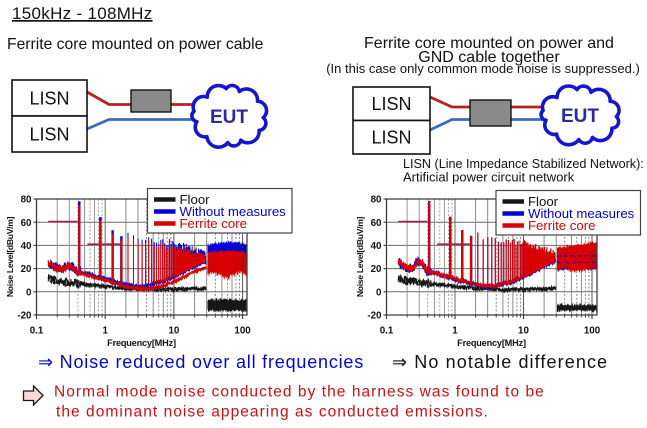  Describe the element at coordinates (489, 57) in the screenshot. I see `svg-text: GND cable together` at that location.